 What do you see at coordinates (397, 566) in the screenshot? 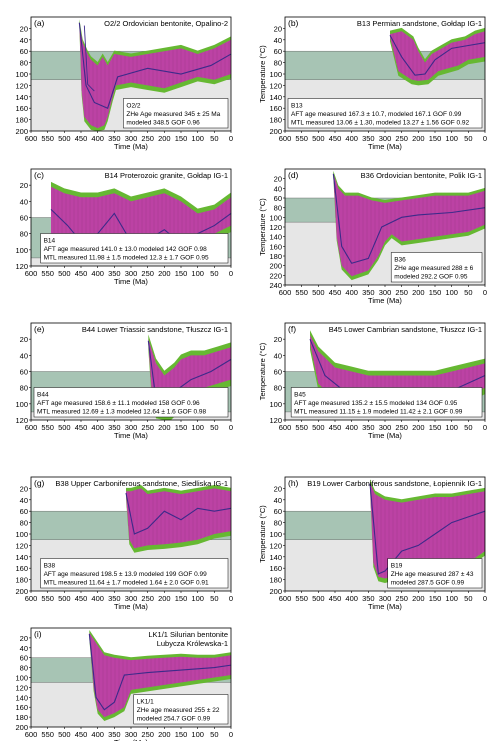
I see `info-line: B19` at bounding box center [397, 566].